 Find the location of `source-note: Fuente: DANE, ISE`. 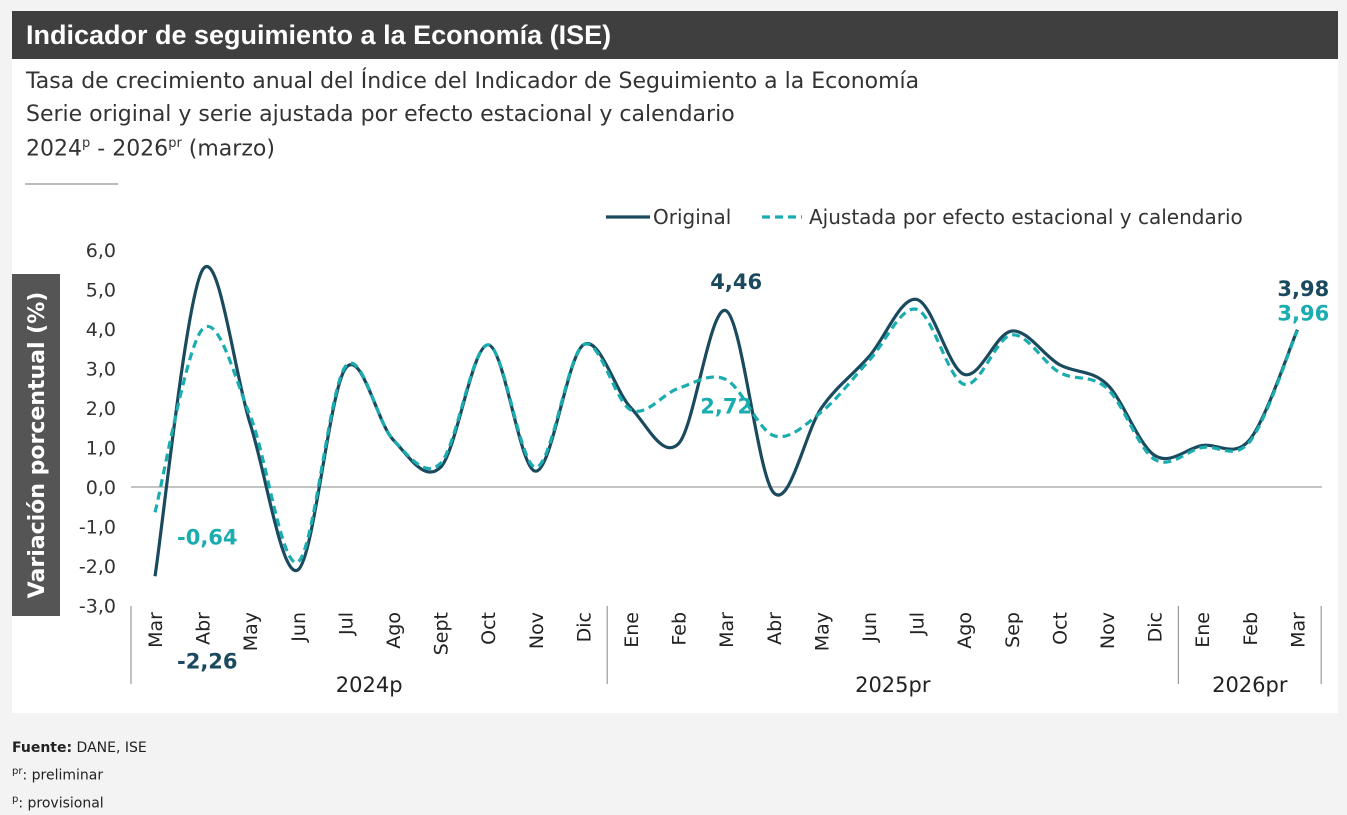

source-note: Fuente: DANE, ISE is located at coordinates (79, 748).